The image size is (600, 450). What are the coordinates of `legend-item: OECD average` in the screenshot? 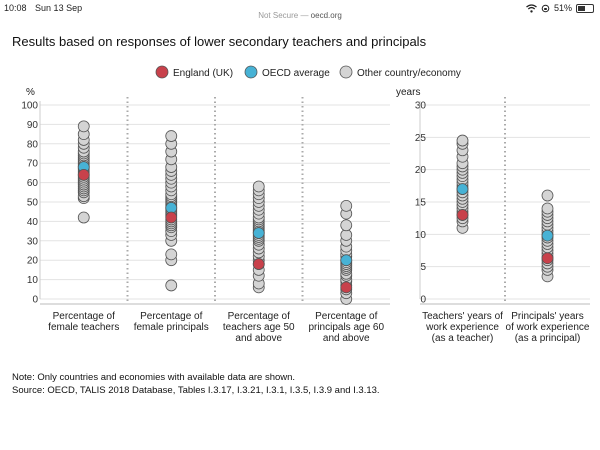 It's located at (287, 72).